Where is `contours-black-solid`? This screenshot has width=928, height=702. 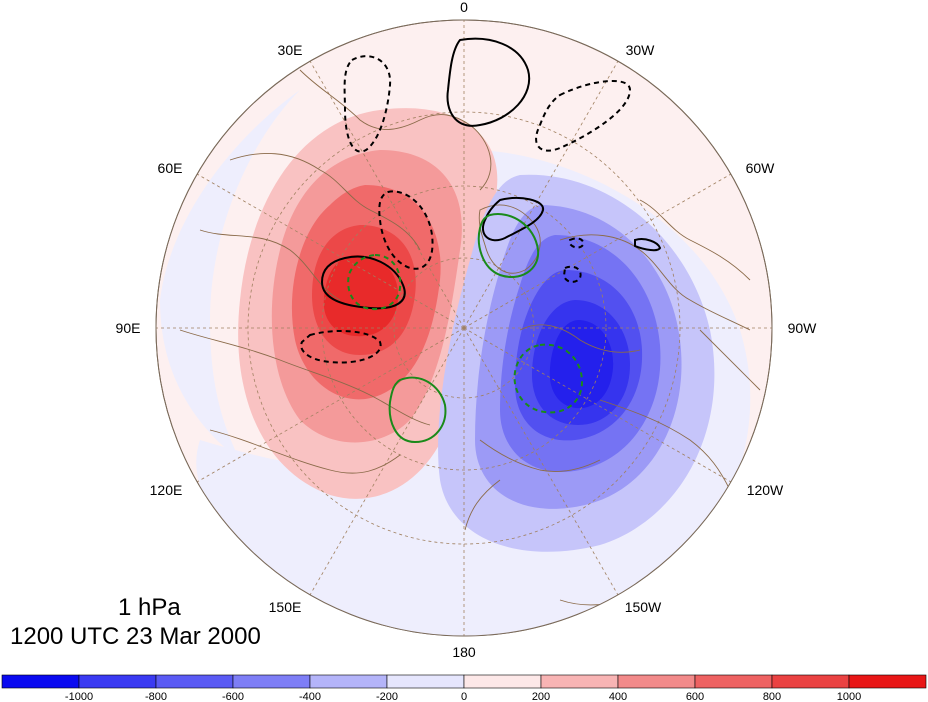 contours-black-solid is located at coordinates (491, 173).